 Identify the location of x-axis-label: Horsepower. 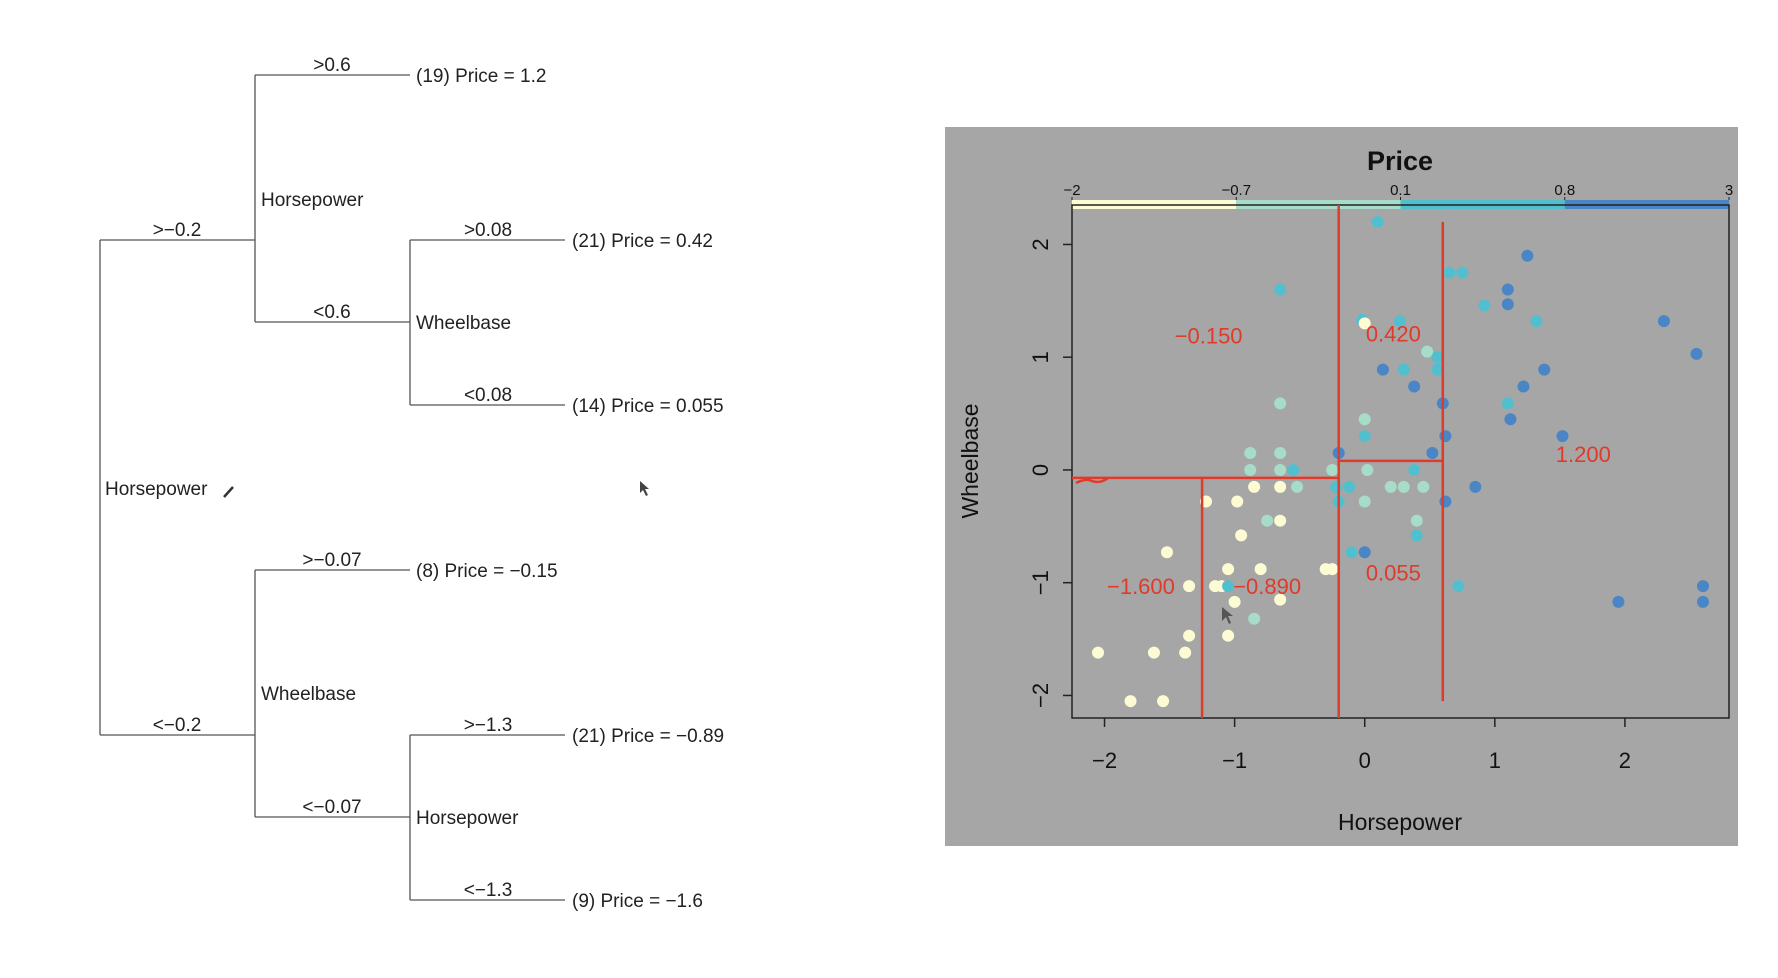
(1400, 822).